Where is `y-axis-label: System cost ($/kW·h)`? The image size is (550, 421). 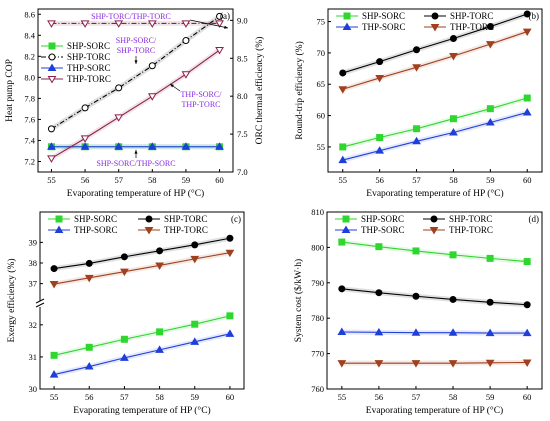 y-axis-label: System cost ($/kW·h) is located at coordinates (298, 300).